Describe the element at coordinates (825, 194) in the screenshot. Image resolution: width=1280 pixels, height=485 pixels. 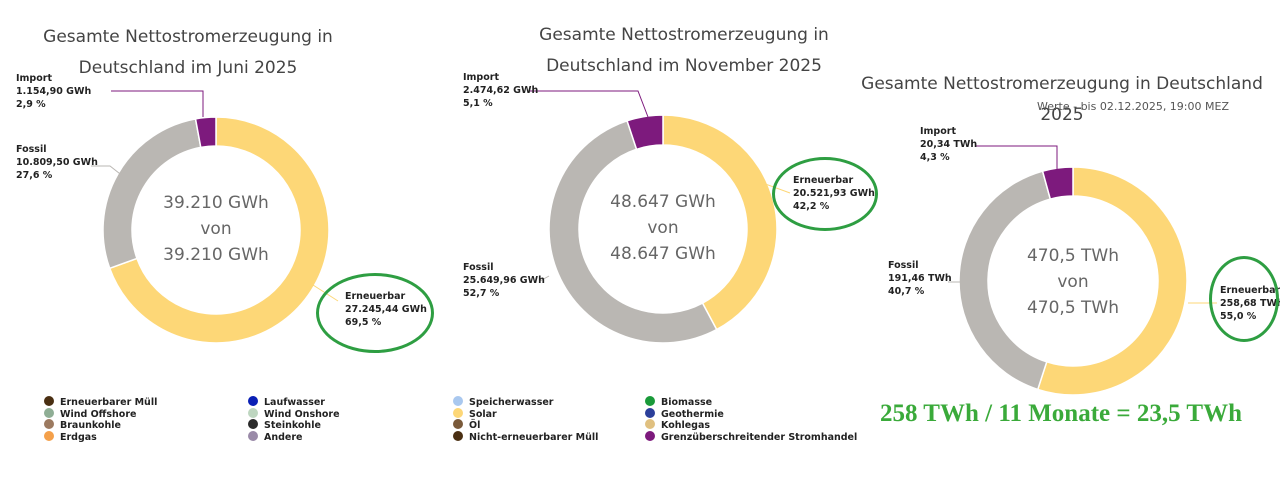
I see `chart-2-highlight-circle` at that location.